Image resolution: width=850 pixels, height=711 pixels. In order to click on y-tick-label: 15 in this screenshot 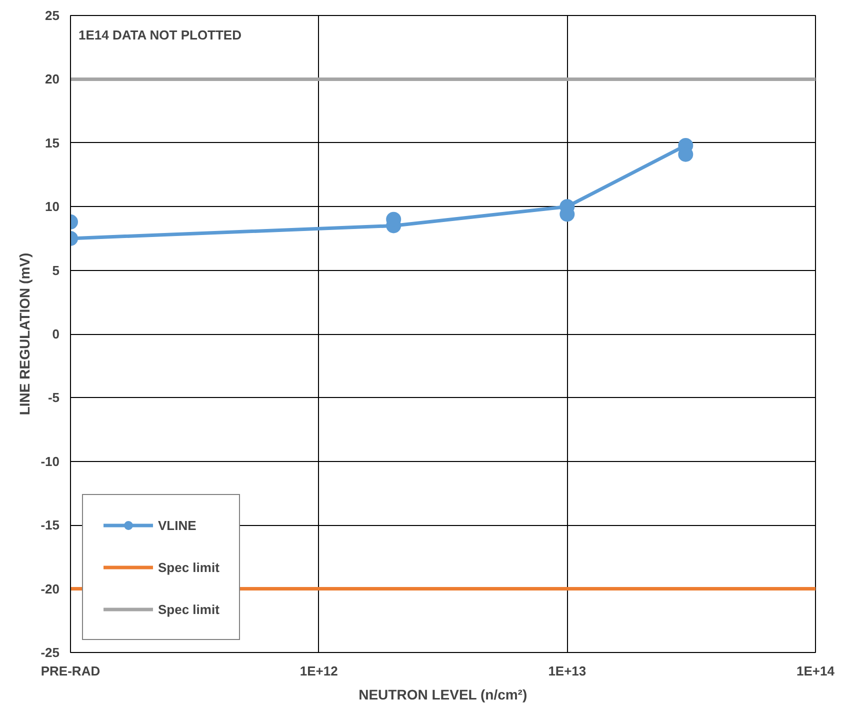, I will do `click(52, 142)`.